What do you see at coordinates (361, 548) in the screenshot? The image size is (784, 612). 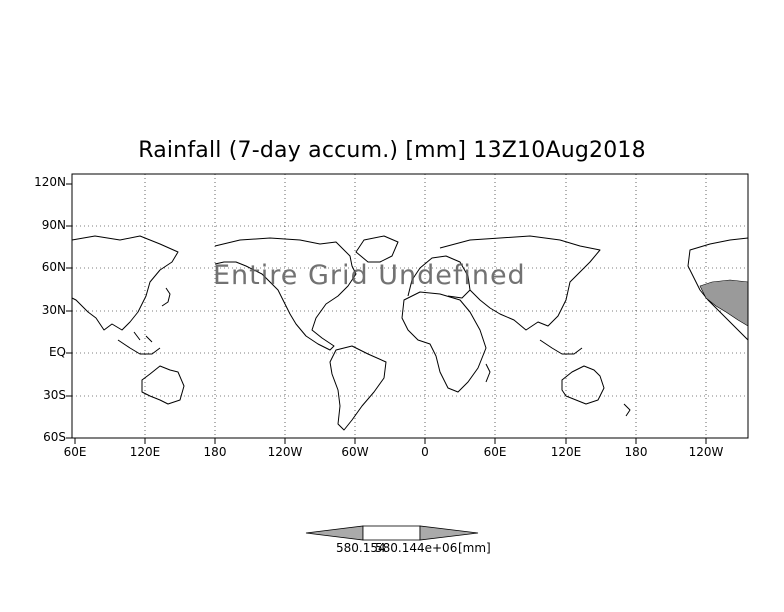 I see `colorbar-label-left: 580.154` at bounding box center [361, 548].